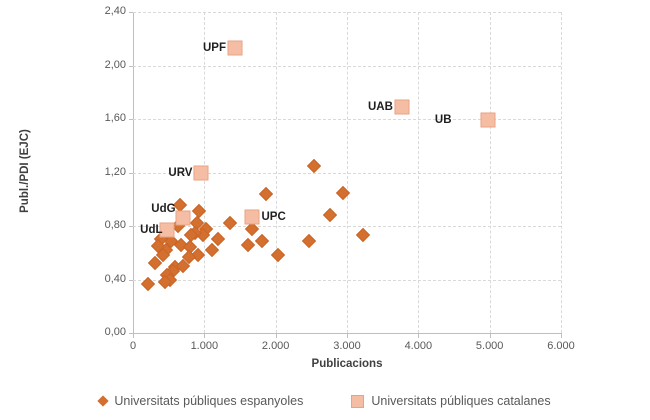 This screenshot has width=650, height=420. Describe the element at coordinates (252, 217) in the screenshot. I see `data-point-catalana-UPC` at that location.